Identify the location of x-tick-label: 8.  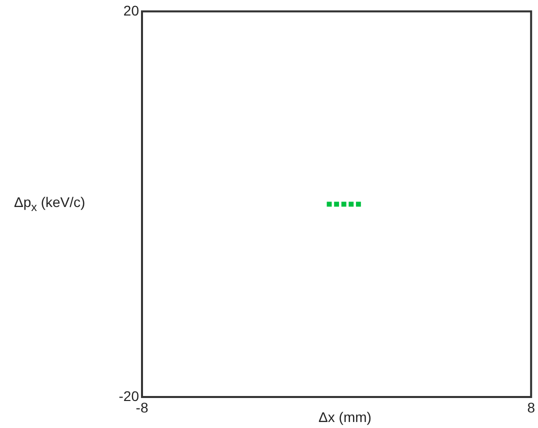
(531, 407).